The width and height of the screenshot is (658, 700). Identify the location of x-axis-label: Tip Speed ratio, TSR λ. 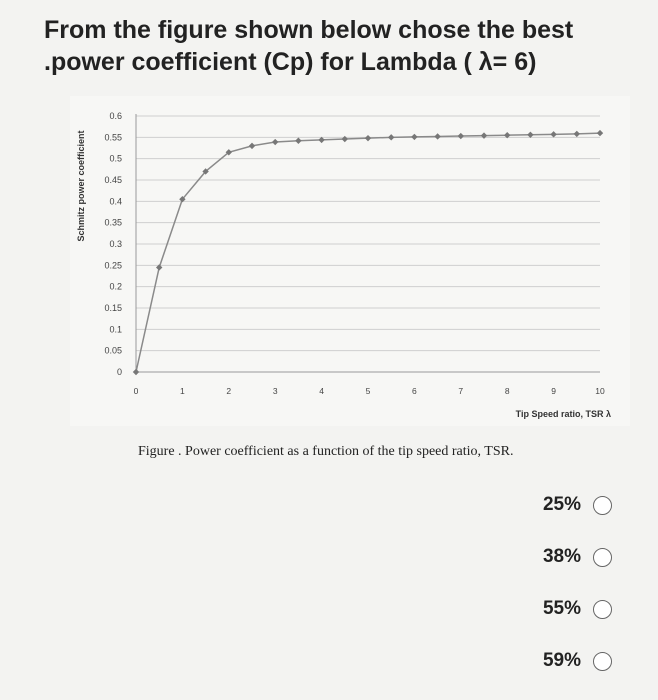
(563, 414).